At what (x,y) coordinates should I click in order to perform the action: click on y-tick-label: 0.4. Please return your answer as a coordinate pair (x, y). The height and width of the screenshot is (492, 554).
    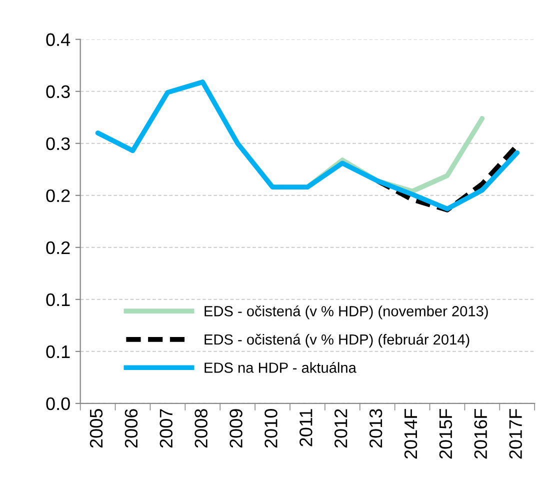
    Looking at the image, I should click on (58, 39).